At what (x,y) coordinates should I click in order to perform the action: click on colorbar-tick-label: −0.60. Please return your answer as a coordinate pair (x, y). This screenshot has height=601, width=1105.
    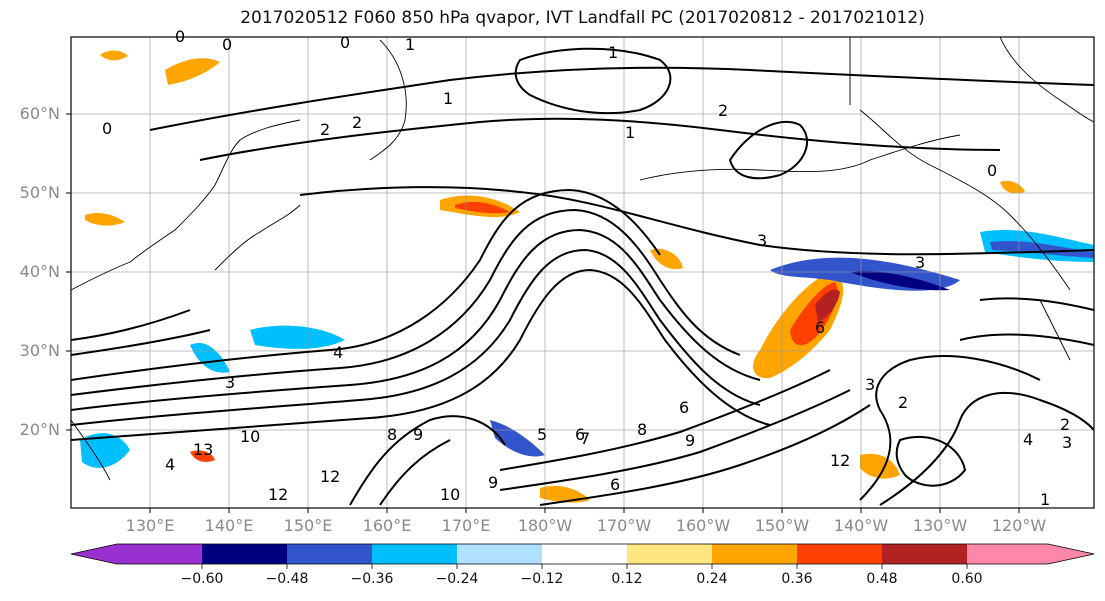
    Looking at the image, I should click on (202, 579).